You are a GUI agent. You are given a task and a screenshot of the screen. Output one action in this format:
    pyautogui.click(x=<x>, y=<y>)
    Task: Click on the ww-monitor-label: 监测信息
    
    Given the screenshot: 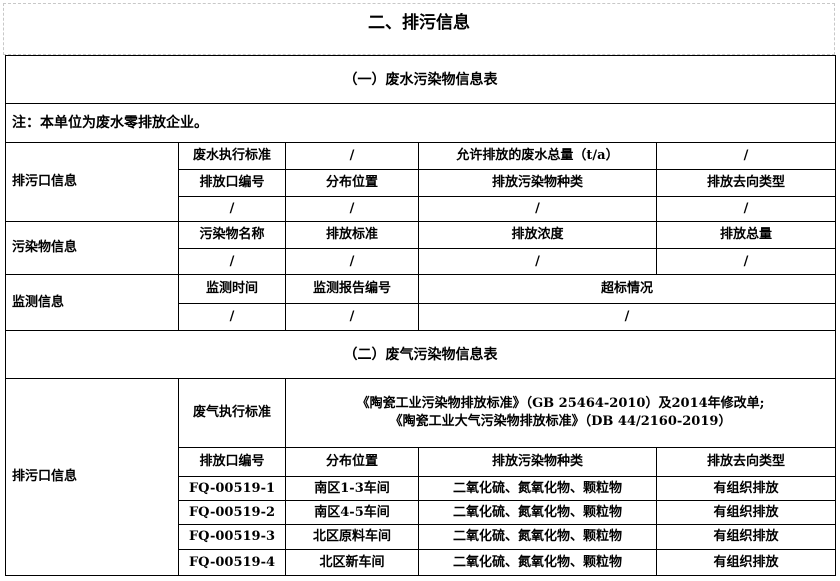 What is the action you would take?
    pyautogui.click(x=92, y=302)
    